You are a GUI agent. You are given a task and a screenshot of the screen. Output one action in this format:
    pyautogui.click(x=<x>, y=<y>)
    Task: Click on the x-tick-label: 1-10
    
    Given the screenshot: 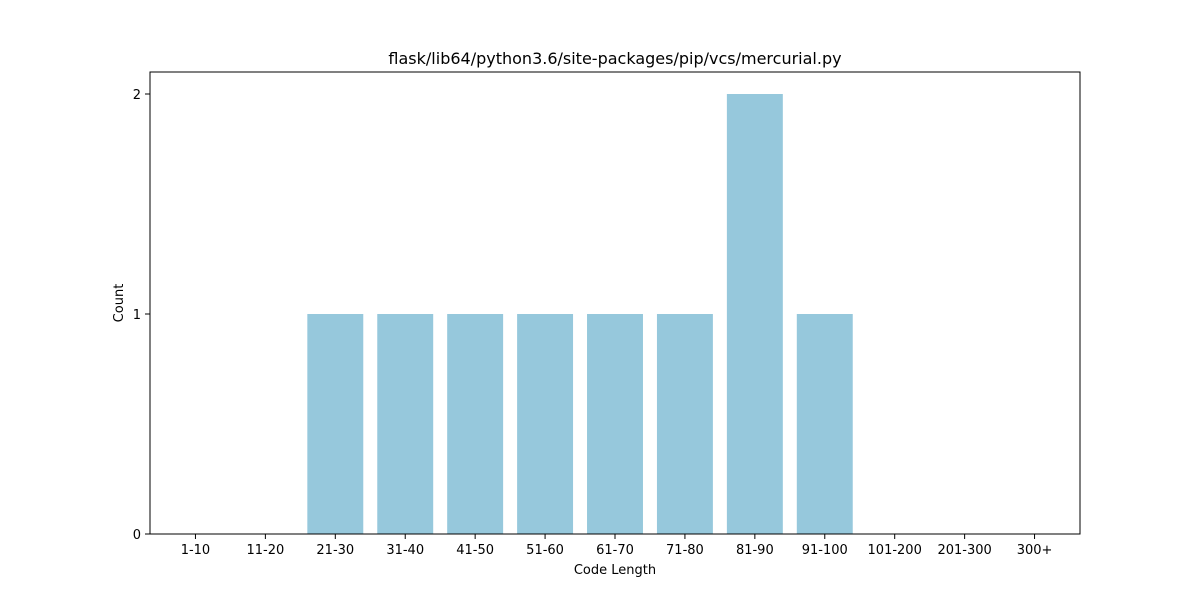 What is the action you would take?
    pyautogui.click(x=196, y=550)
    